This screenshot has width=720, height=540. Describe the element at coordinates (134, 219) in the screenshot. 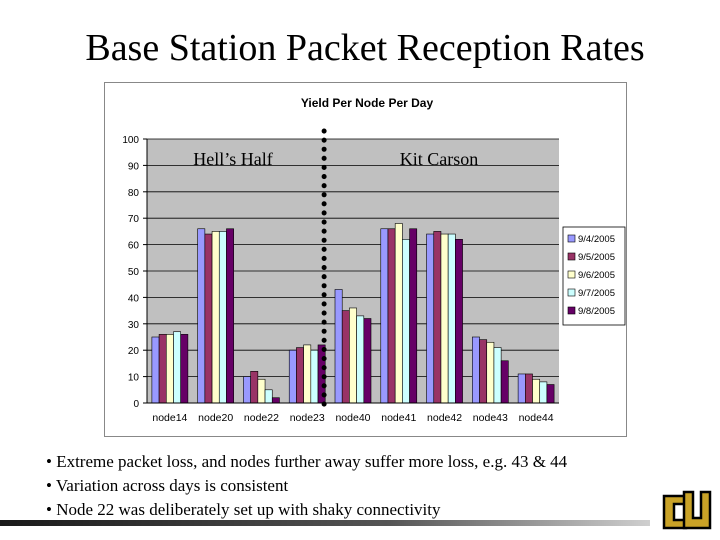

I see `y-tick-label: 70` at that location.